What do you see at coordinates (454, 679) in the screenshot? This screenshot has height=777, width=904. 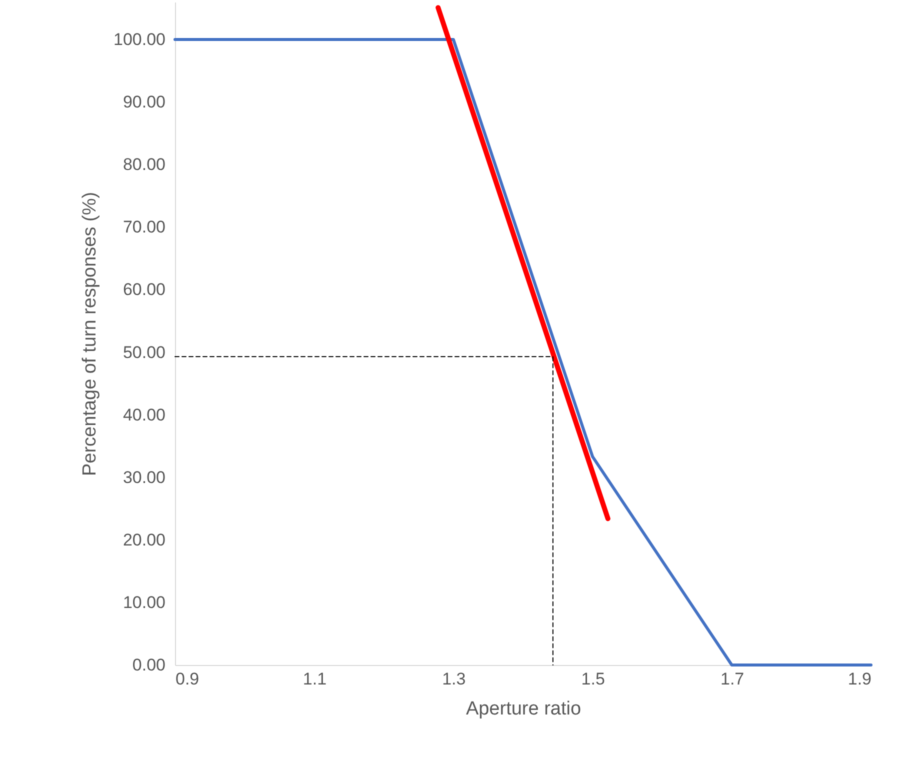 I see `x-tick-label: 1.3` at bounding box center [454, 679].